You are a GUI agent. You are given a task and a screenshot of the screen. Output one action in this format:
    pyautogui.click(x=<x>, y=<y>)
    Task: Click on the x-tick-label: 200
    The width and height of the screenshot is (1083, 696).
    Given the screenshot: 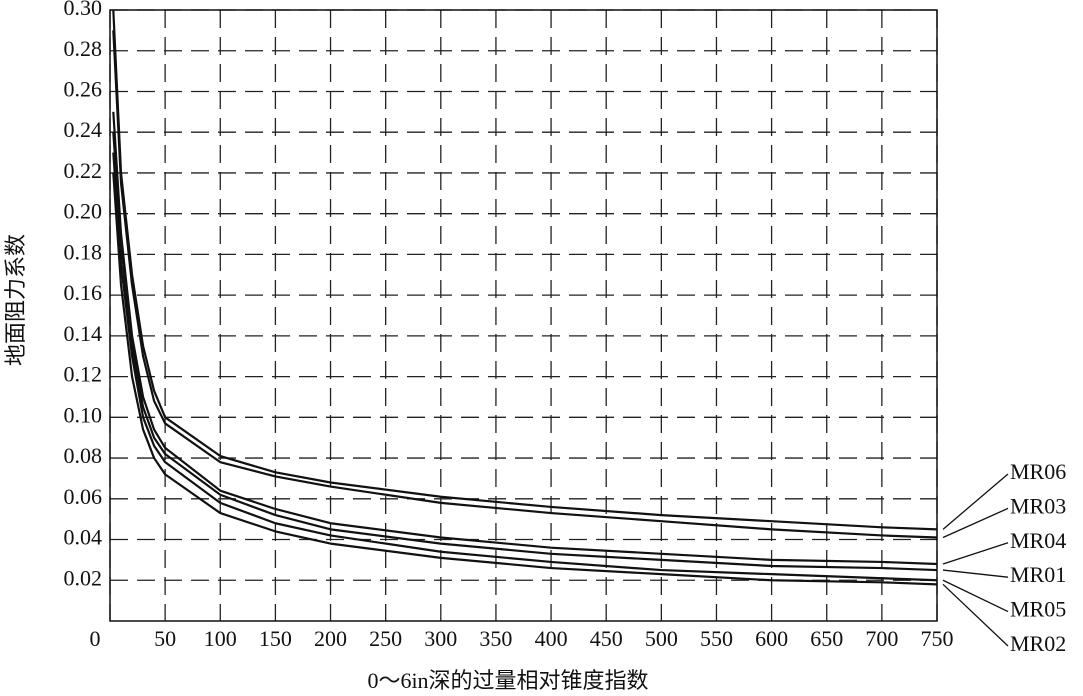 What is the action you would take?
    pyautogui.click(x=330, y=638)
    